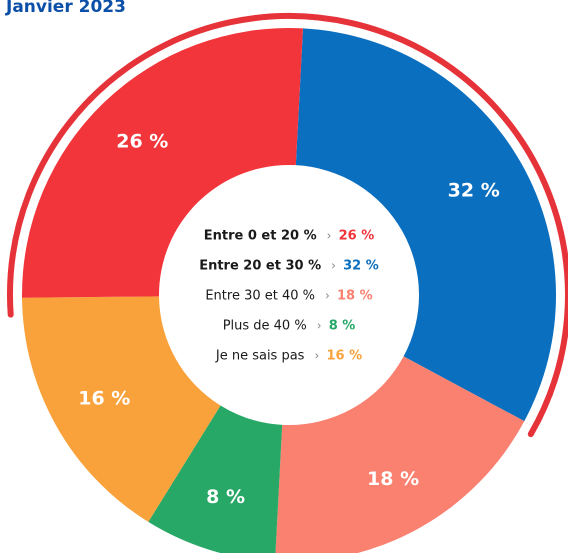  I want to click on slice-label: 32 %, so click(474, 190).